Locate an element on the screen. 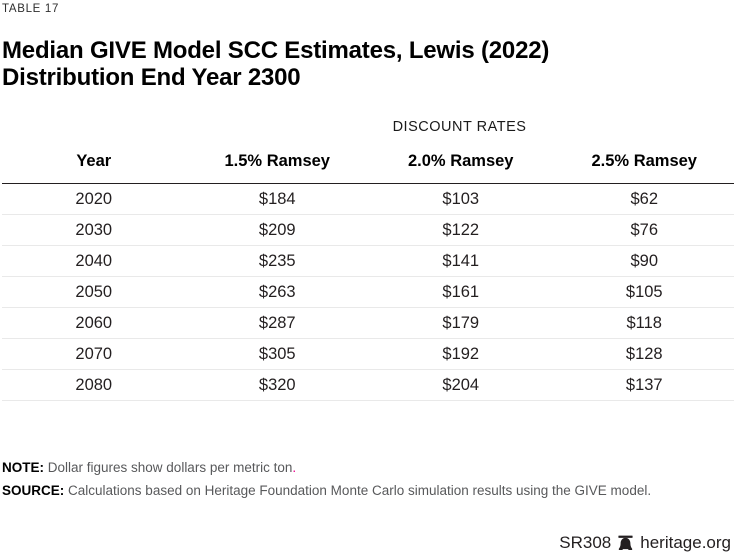 The width and height of the screenshot is (734, 558). year-cell: 2070 is located at coordinates (94, 354).